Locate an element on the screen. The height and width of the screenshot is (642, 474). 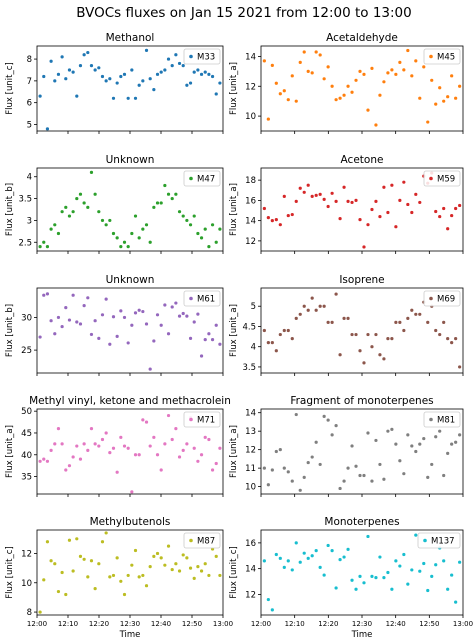
y-tick-label: 13 is located at coordinates (250, 432).